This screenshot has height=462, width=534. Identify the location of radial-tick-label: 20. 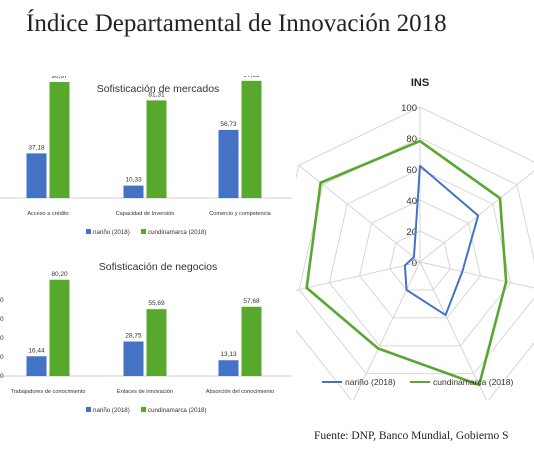
(411, 232).